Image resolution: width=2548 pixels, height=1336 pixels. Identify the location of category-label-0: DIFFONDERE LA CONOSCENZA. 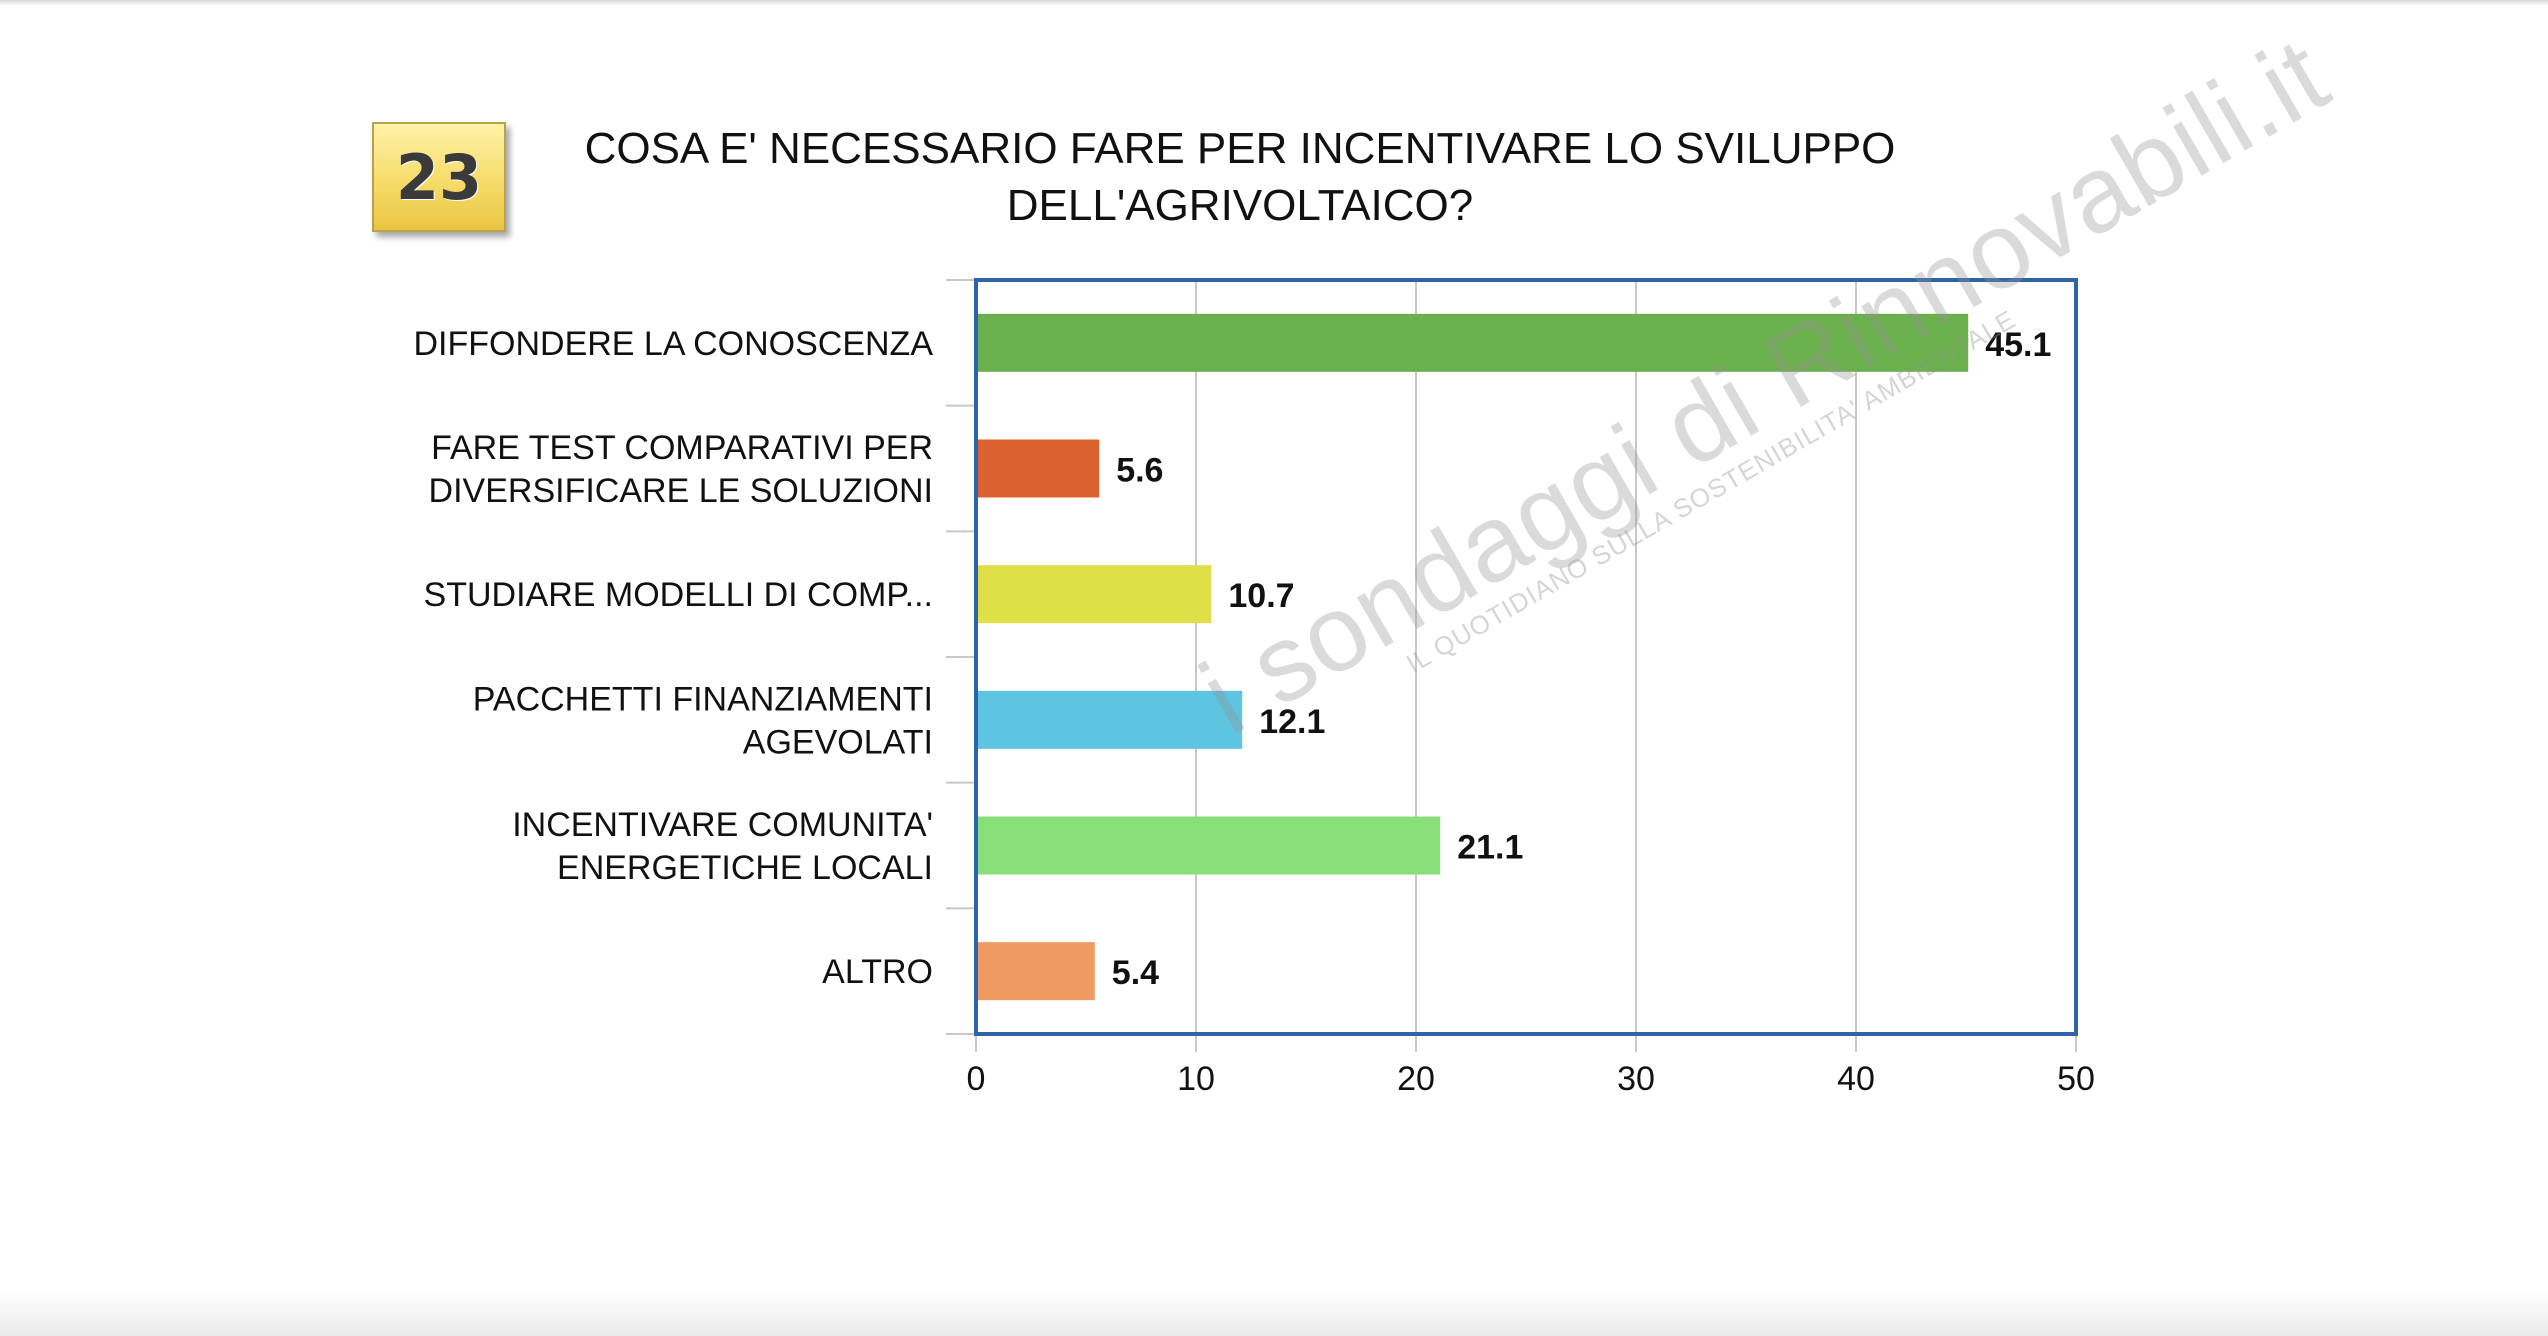
(673, 344).